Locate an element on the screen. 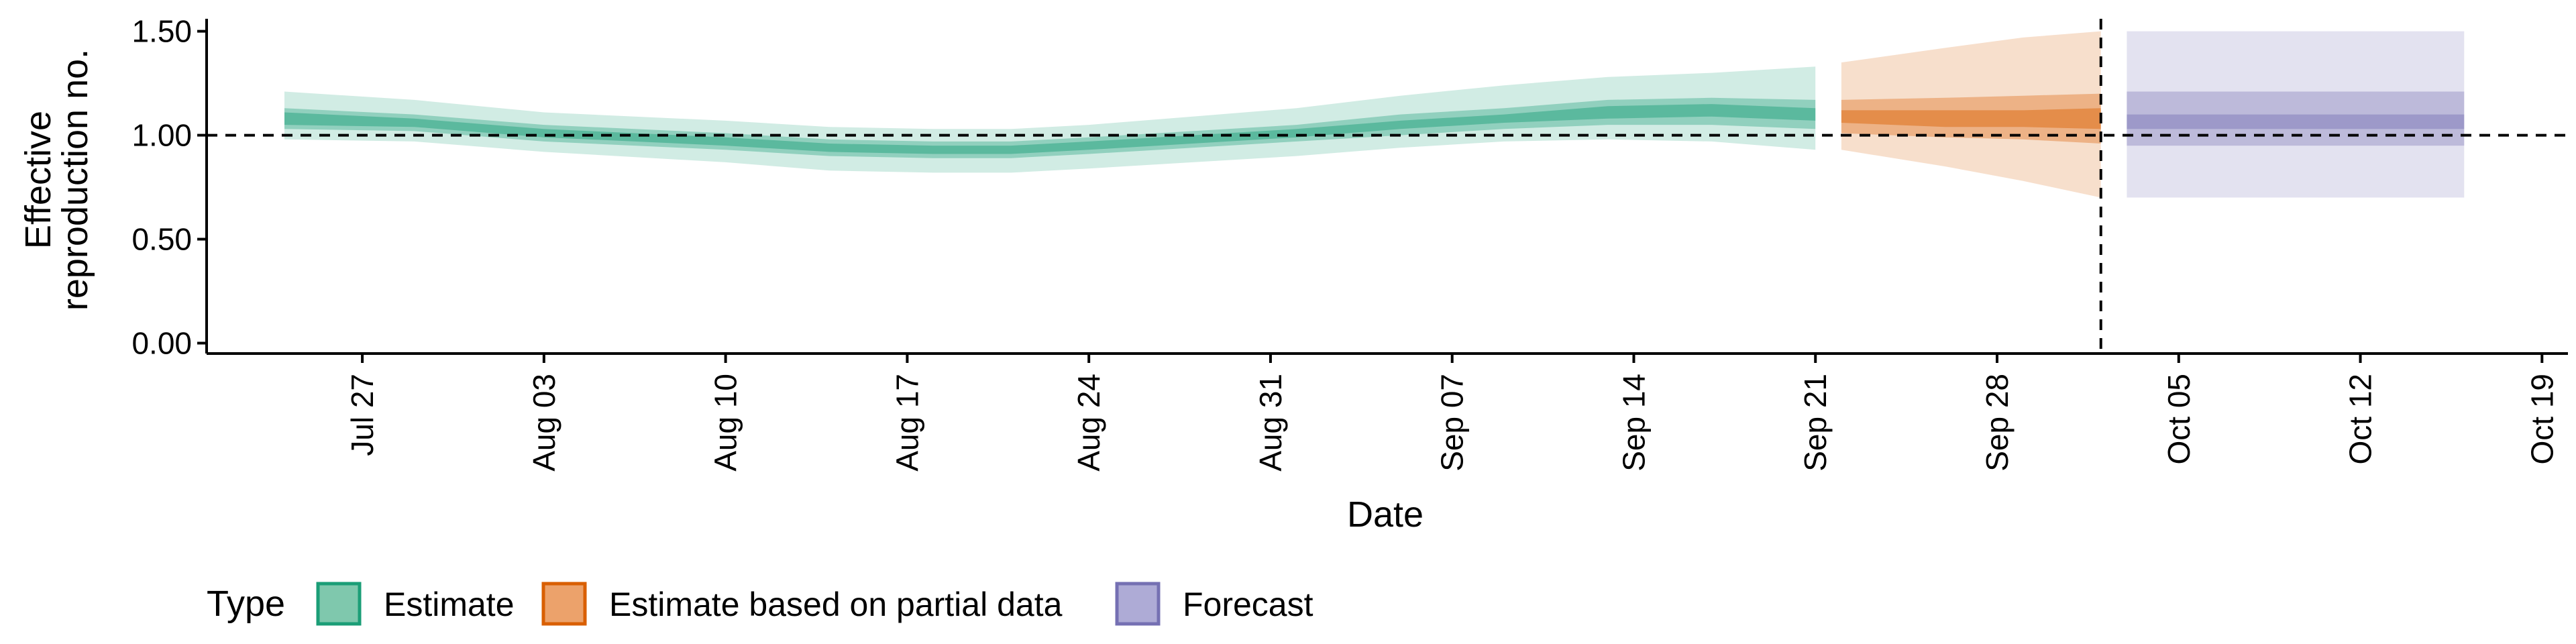 The image size is (2576, 644). x-tick-label: Oct 19 is located at coordinates (2541, 419).